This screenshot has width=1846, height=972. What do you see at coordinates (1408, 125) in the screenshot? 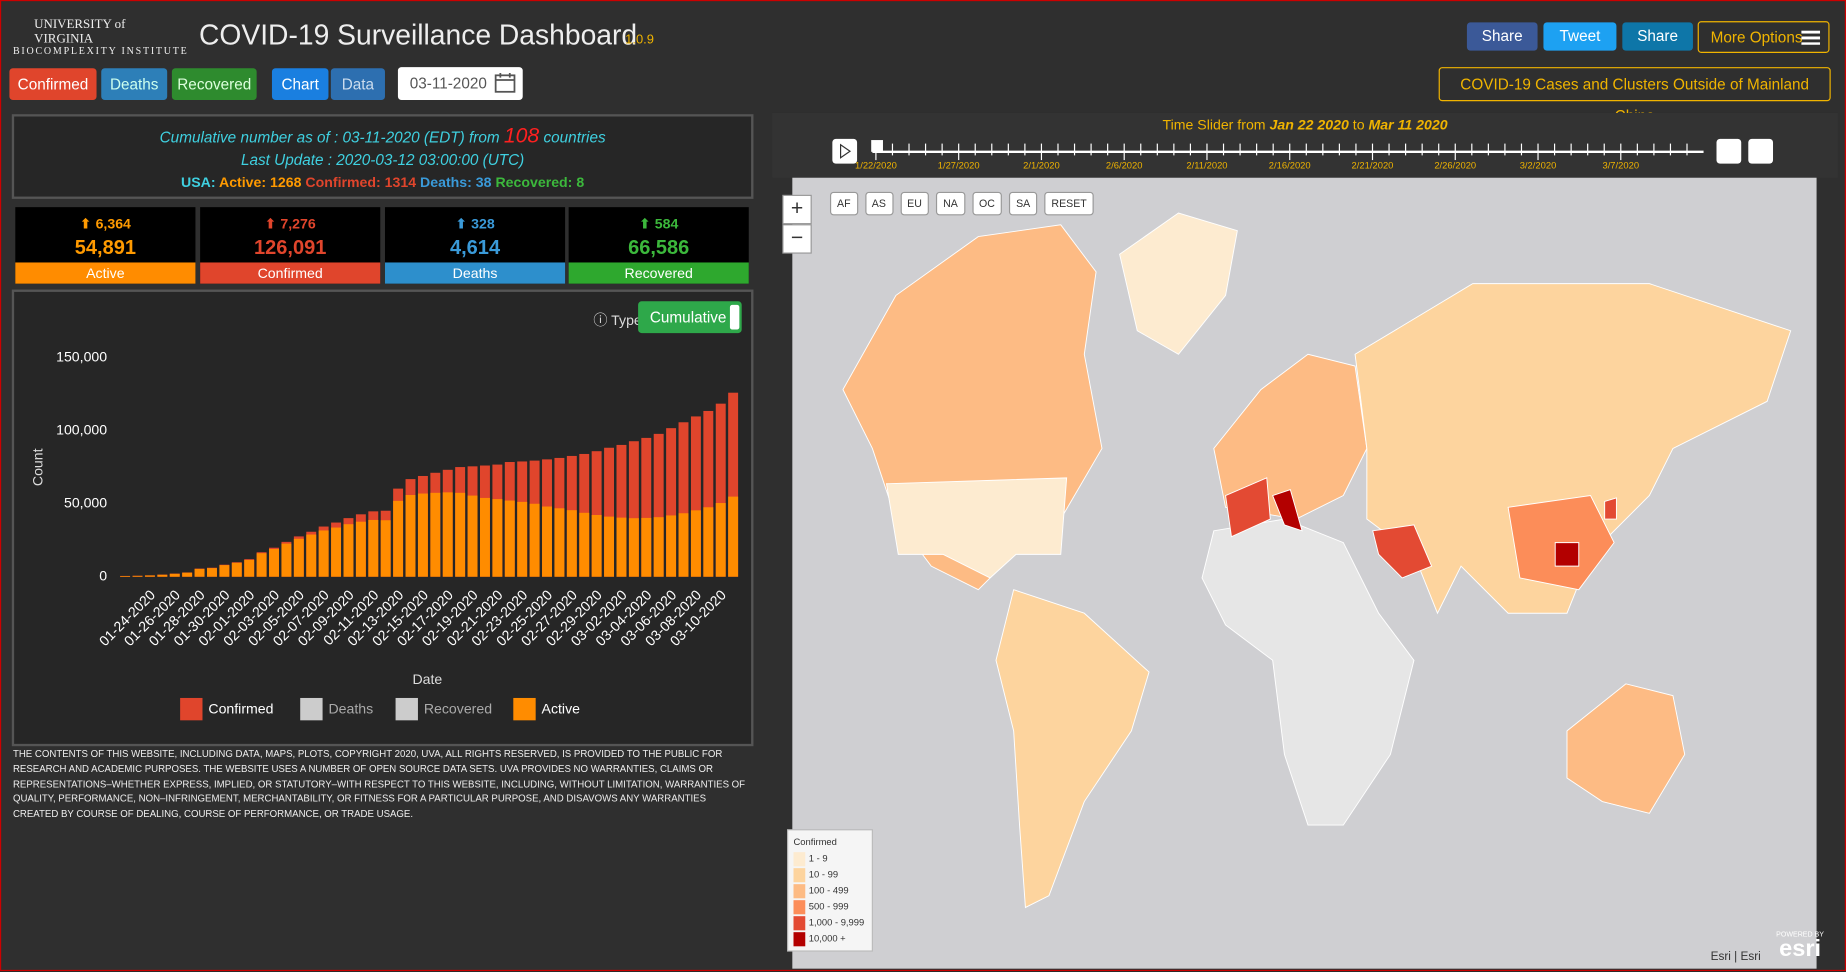
I see `slider-end: Mar 11 2020` at bounding box center [1408, 125].